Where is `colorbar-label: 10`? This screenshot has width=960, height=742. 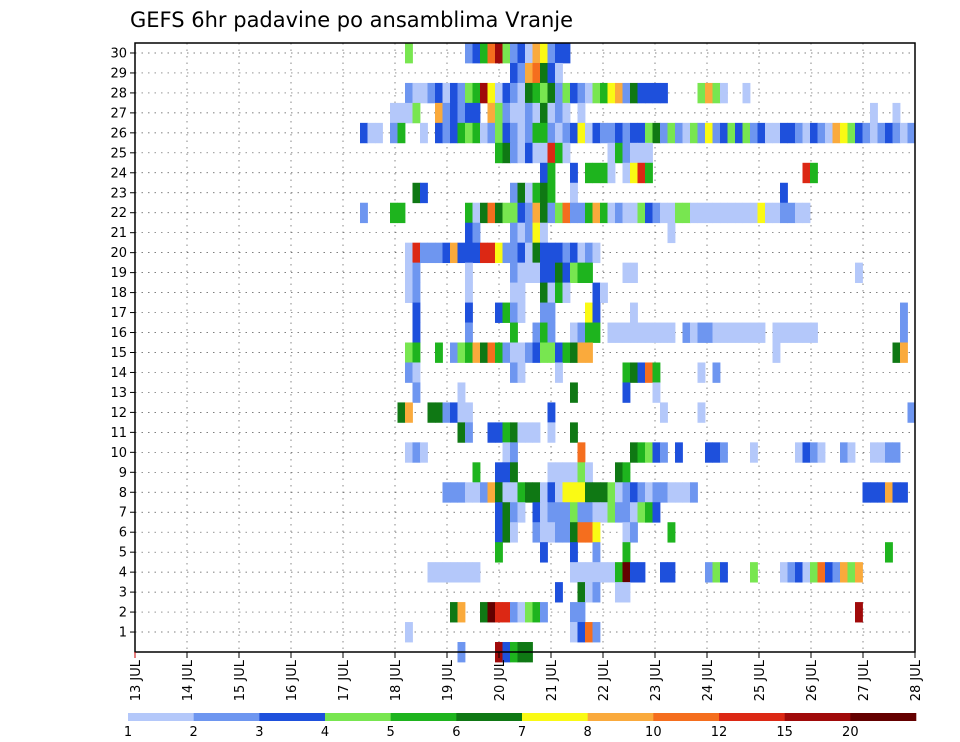
colorbar-label: 10 is located at coordinates (653, 732).